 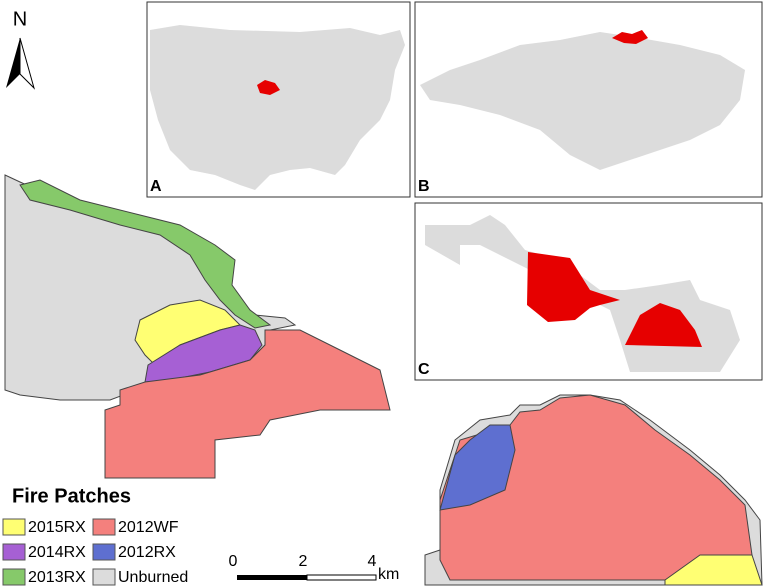 What do you see at coordinates (153, 577) in the screenshot?
I see `legend-label: Unburned` at bounding box center [153, 577].